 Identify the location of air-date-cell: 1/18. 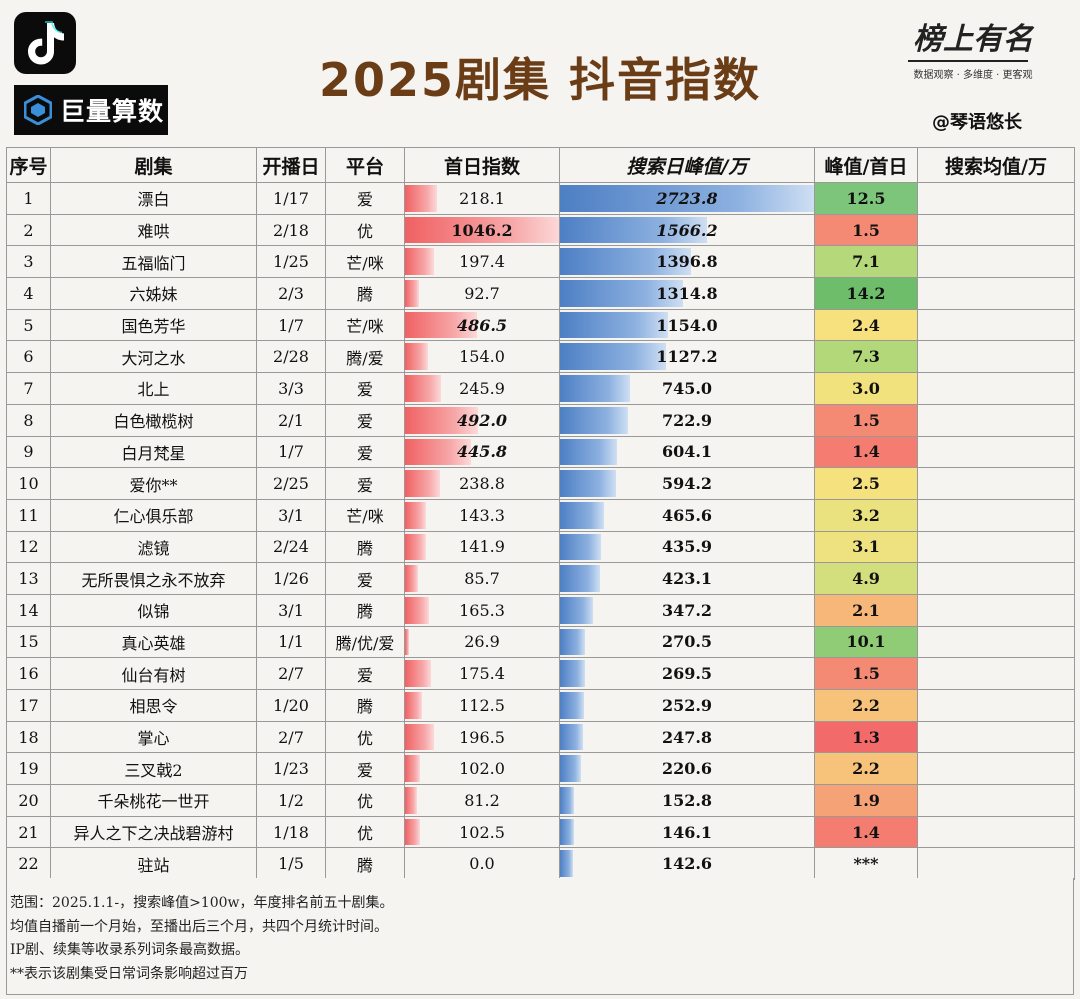
(291, 832).